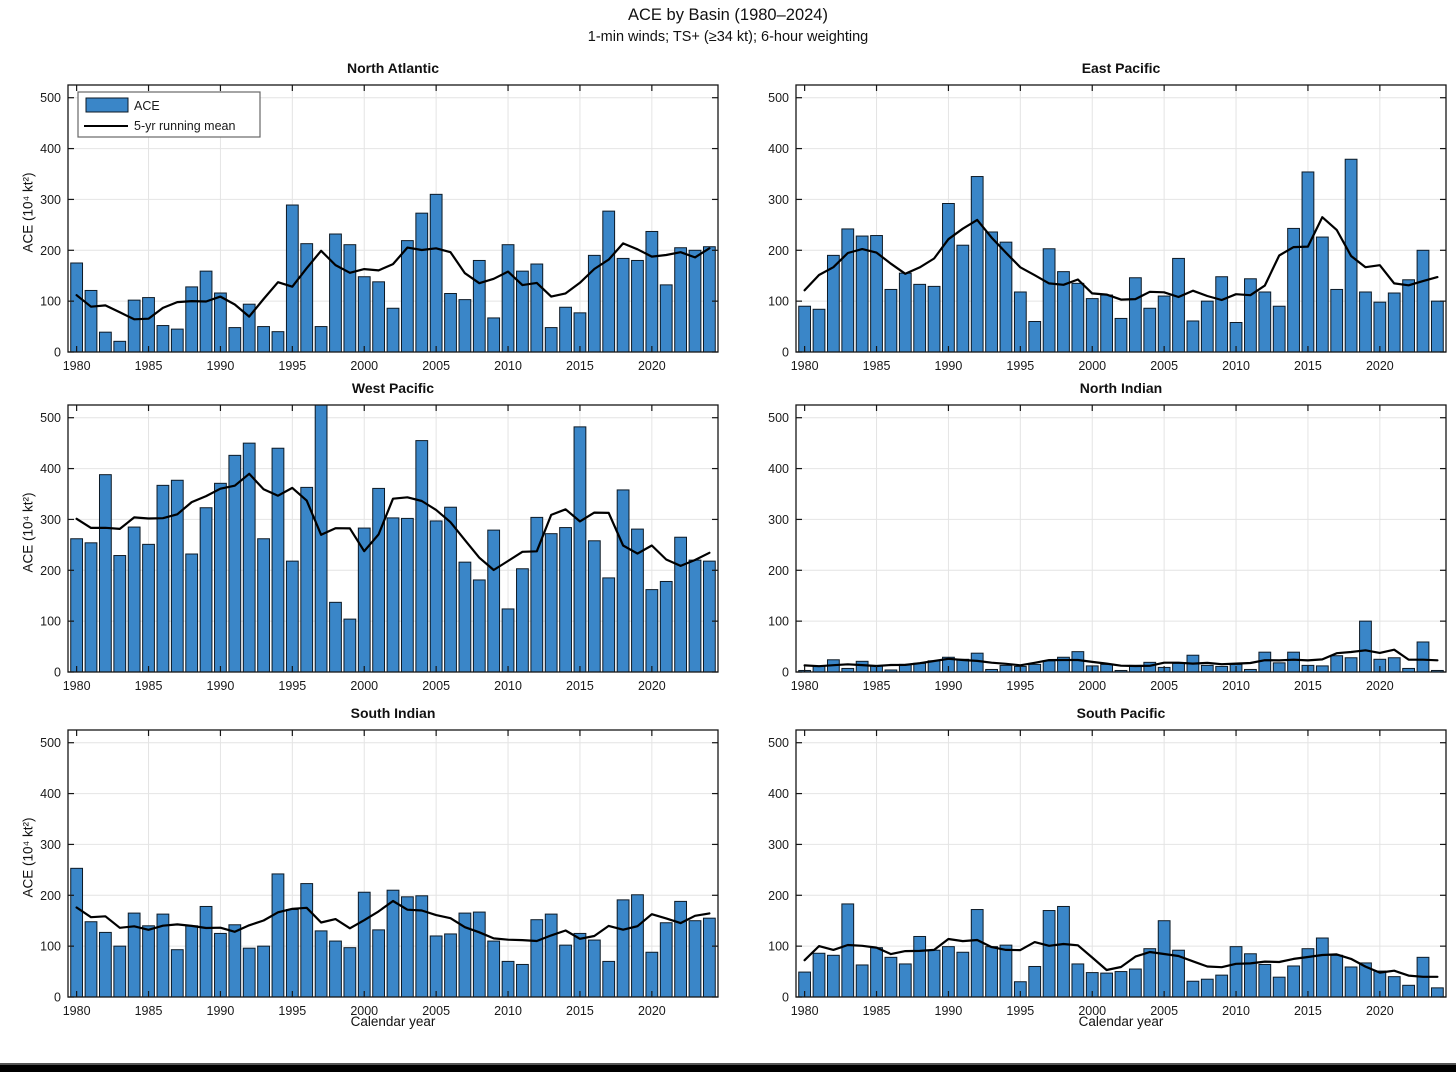 This screenshot has height=1072, width=1456. I want to click on x-tick-label: 1995, so click(292, 1011).